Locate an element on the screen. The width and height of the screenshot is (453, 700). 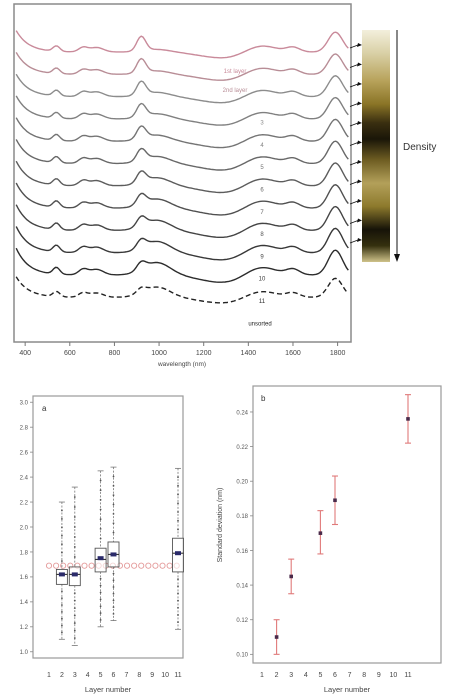
box-plot-x-tick-label: 9 is located at coordinates (152, 675).